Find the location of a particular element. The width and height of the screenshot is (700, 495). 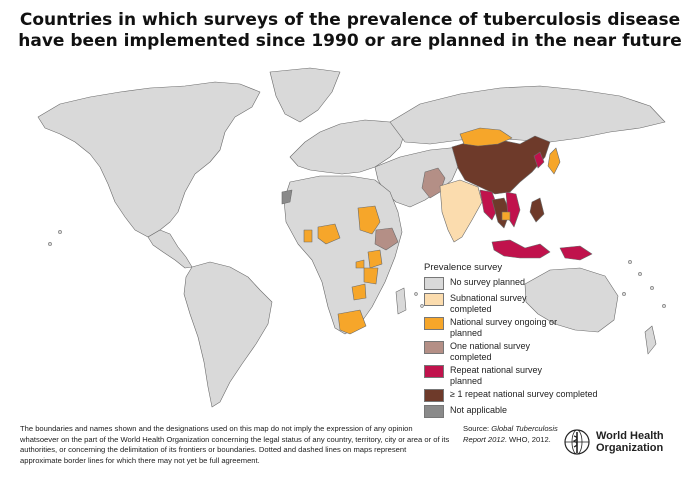

legend-label: One national survey completed is located at coordinates (490, 351).